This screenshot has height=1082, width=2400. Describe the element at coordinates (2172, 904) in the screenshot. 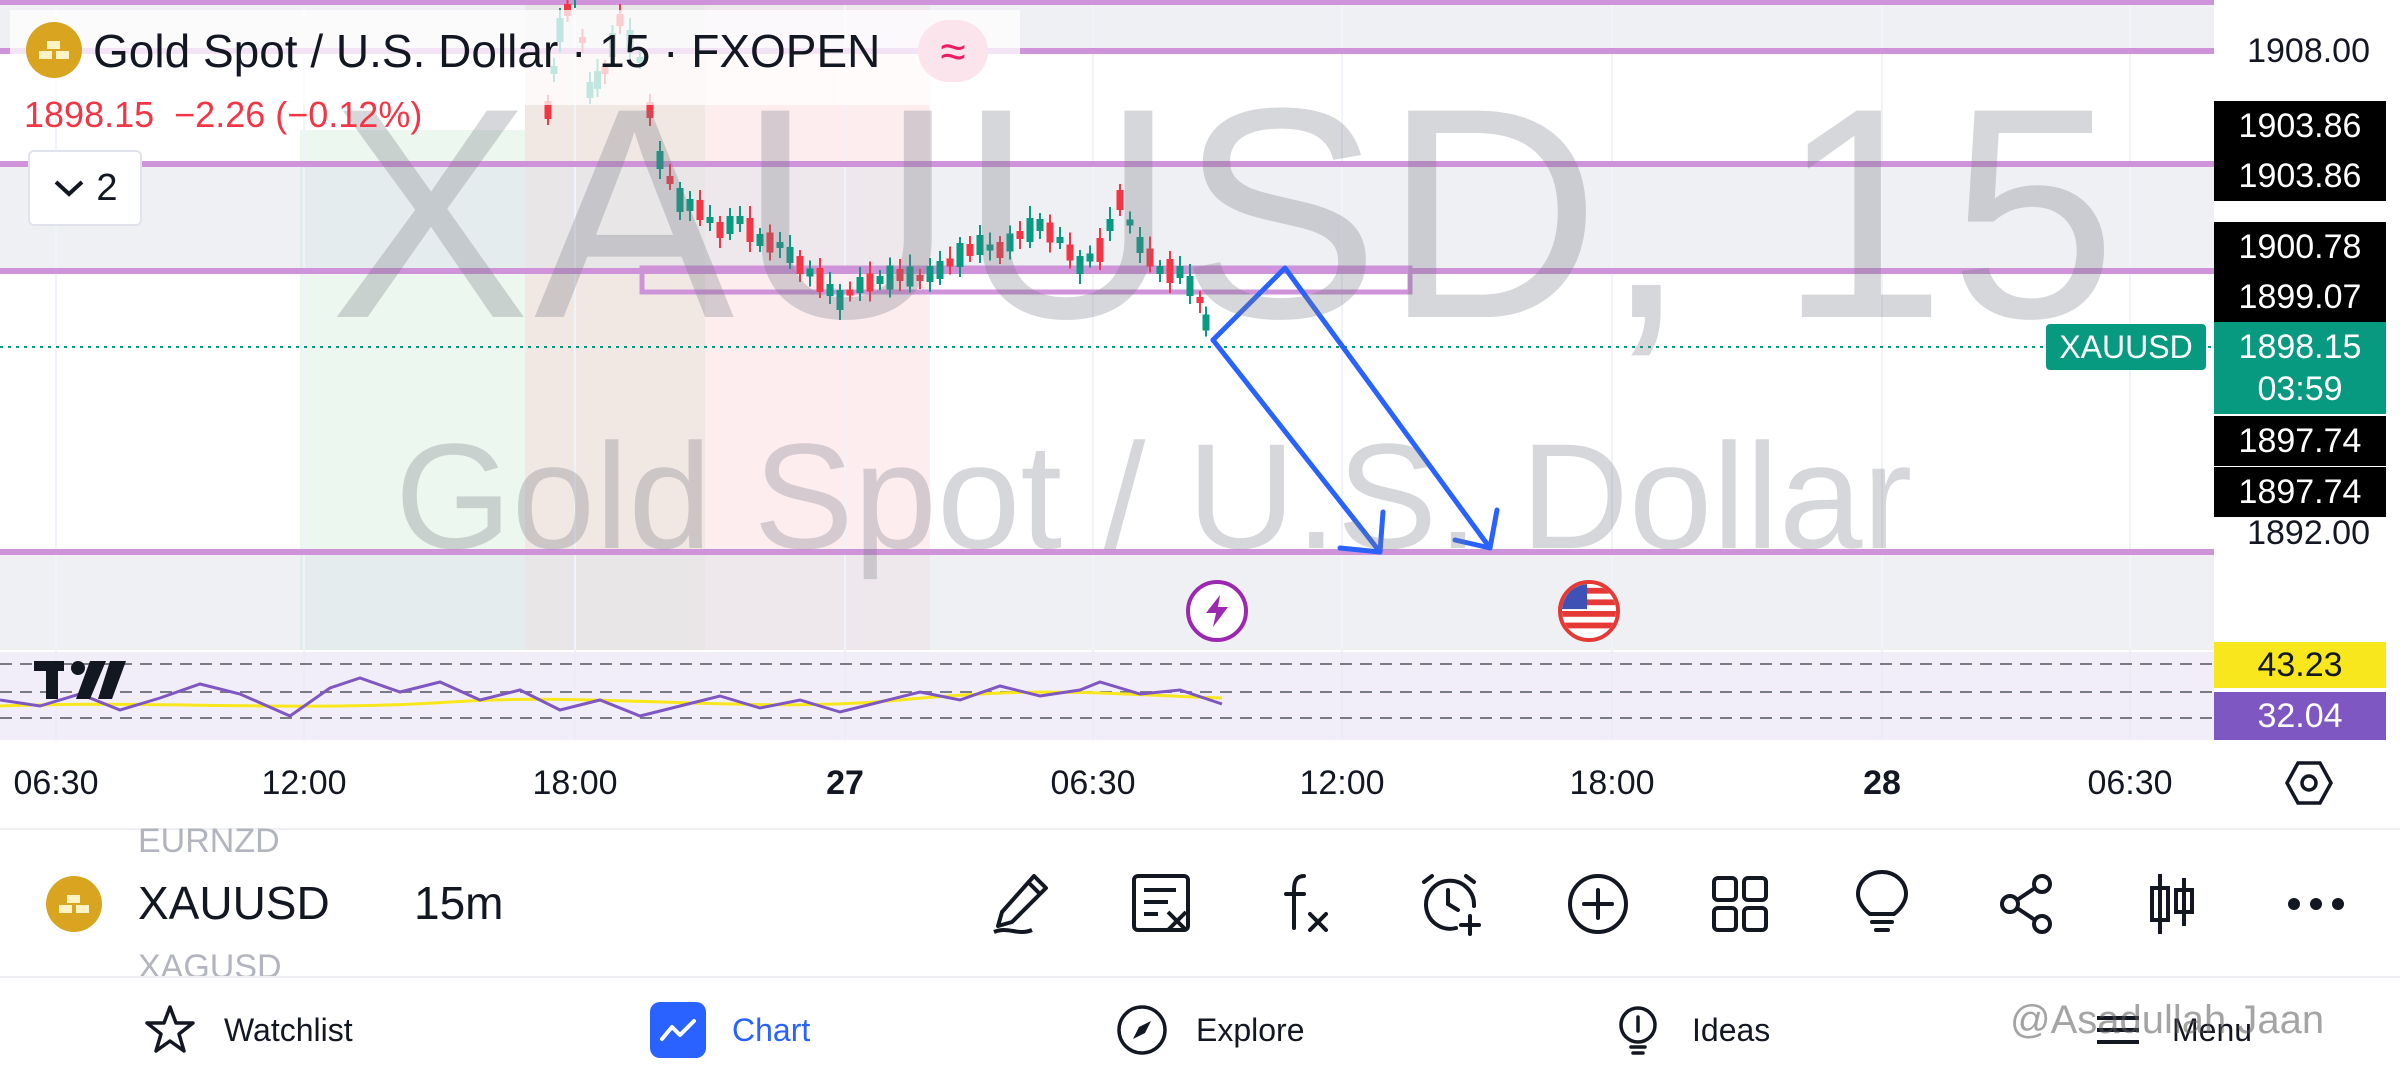

I see `chart-type-icon` at that location.